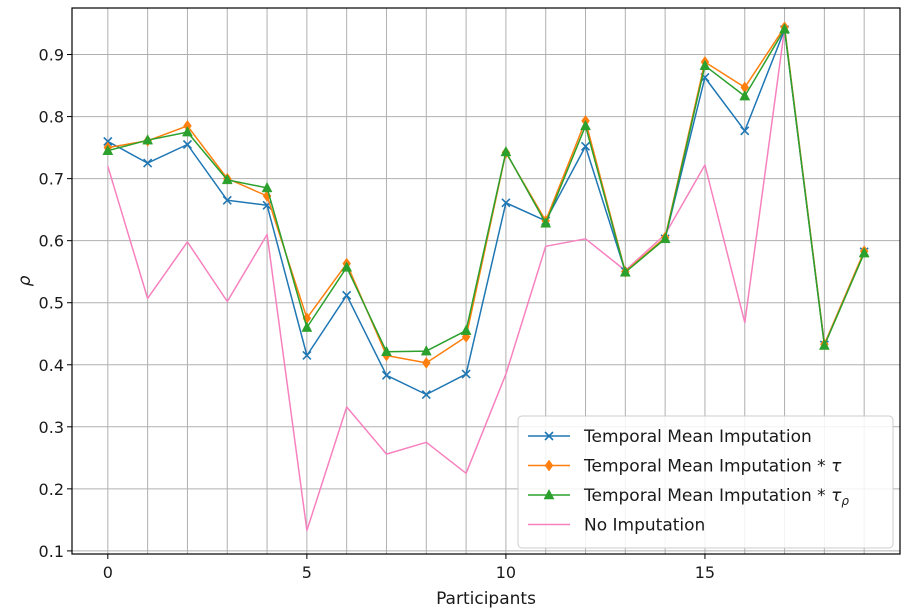 This screenshot has width=908, height=612. I want to click on x-tick-label: 0, so click(108, 572).